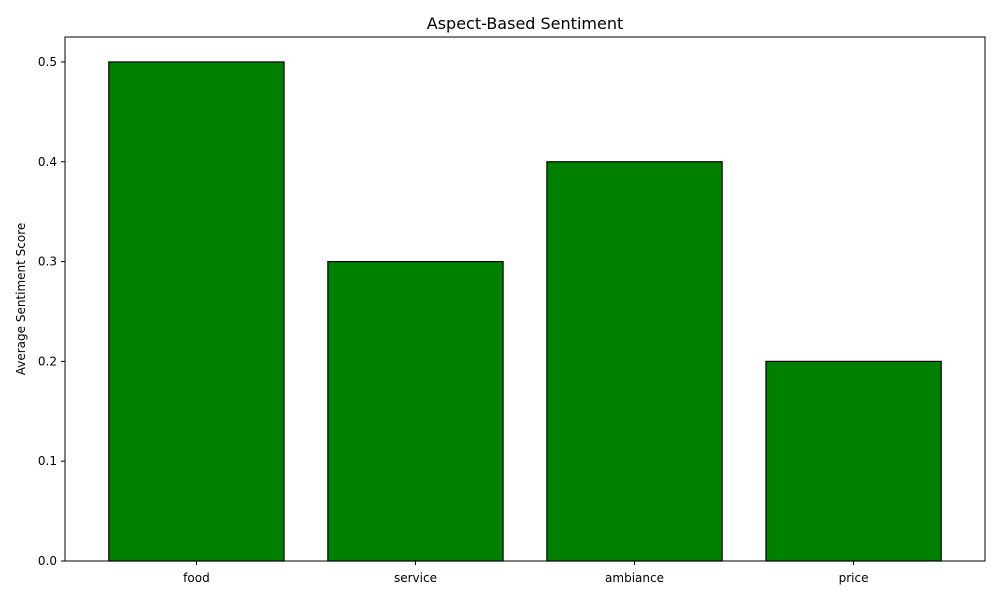  I want to click on y-axis-label: Average Sentiment Score, so click(21, 299).